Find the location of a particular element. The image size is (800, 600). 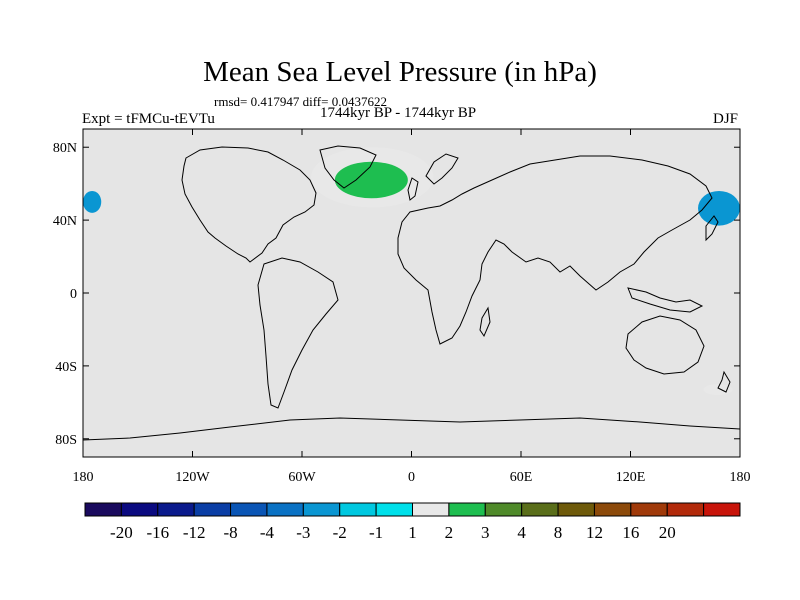

uk-coast is located at coordinates (413, 189).